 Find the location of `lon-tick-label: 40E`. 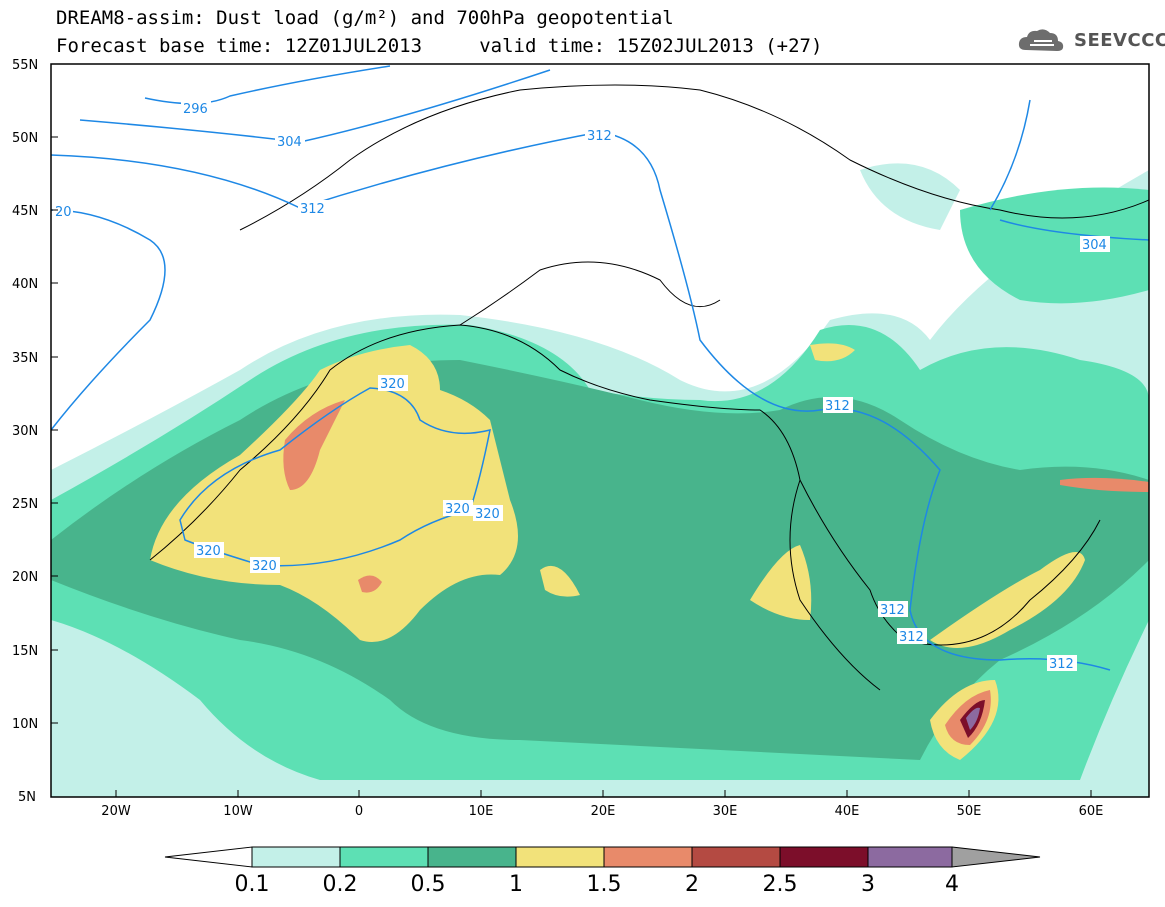

lon-tick-label: 40E is located at coordinates (847, 811).